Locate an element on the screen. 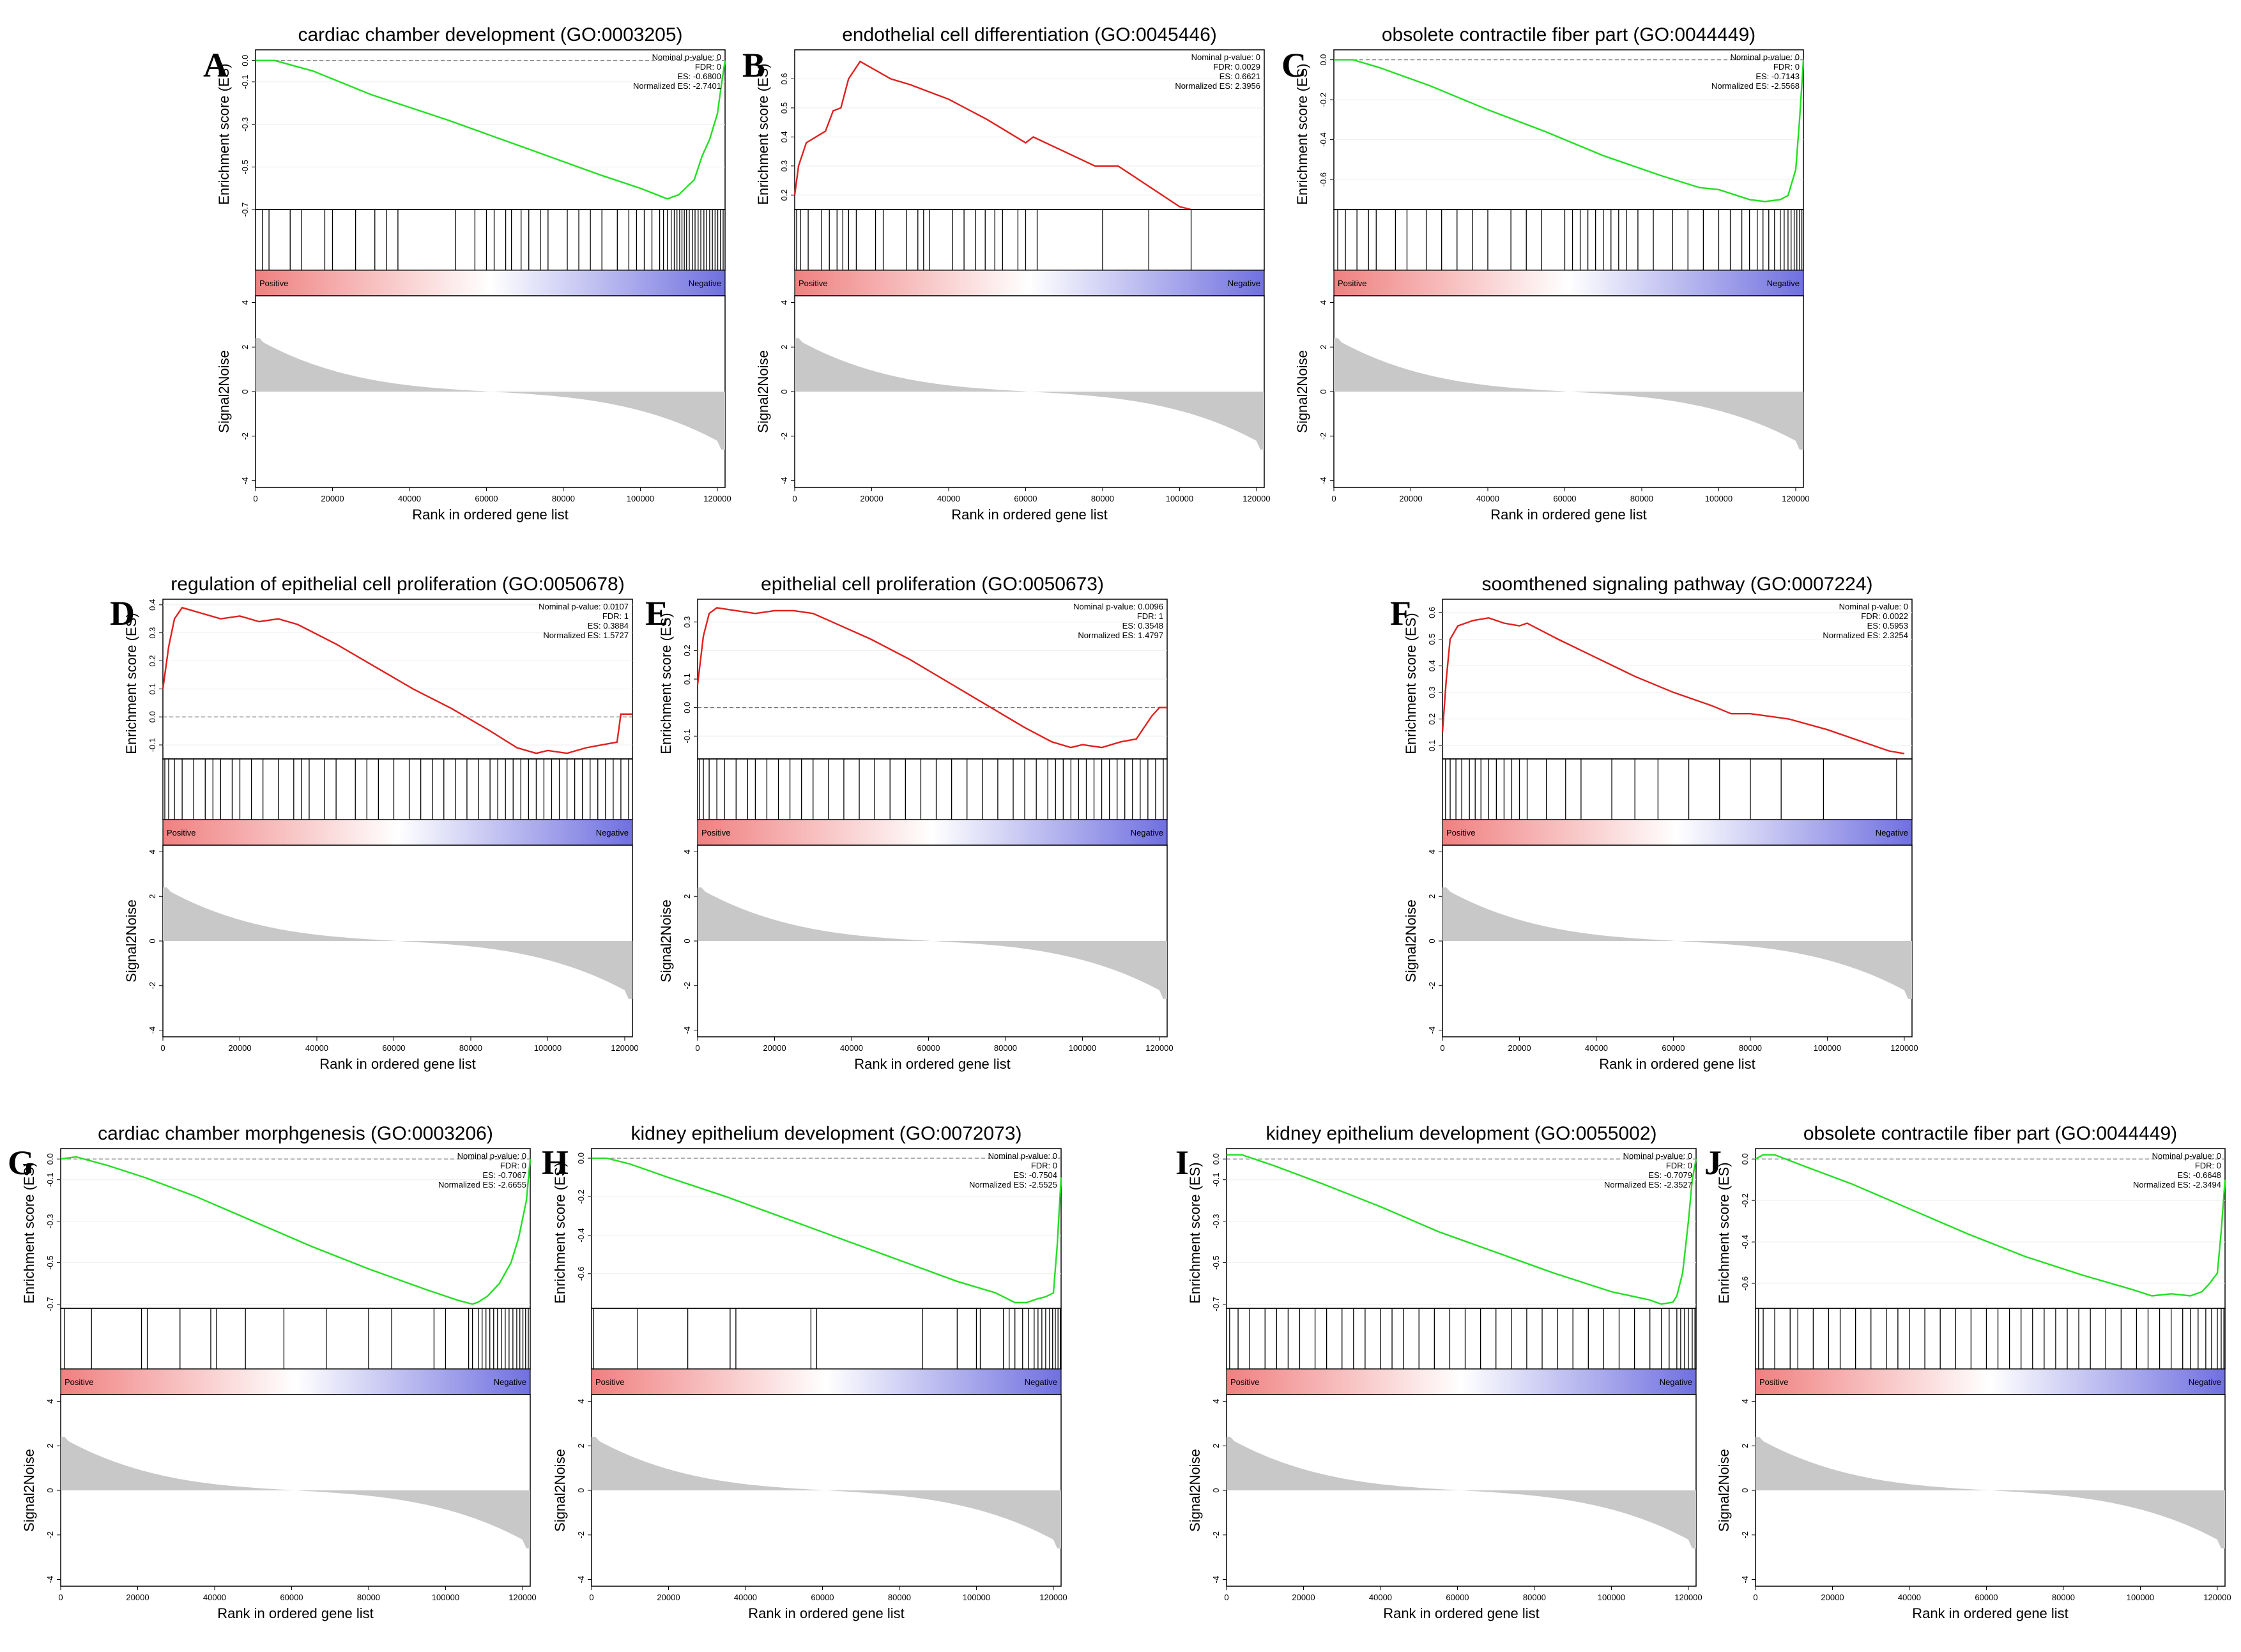 This screenshot has height=1652, width=2241. y-tick-label: -0.4 is located at coordinates (1323, 139).